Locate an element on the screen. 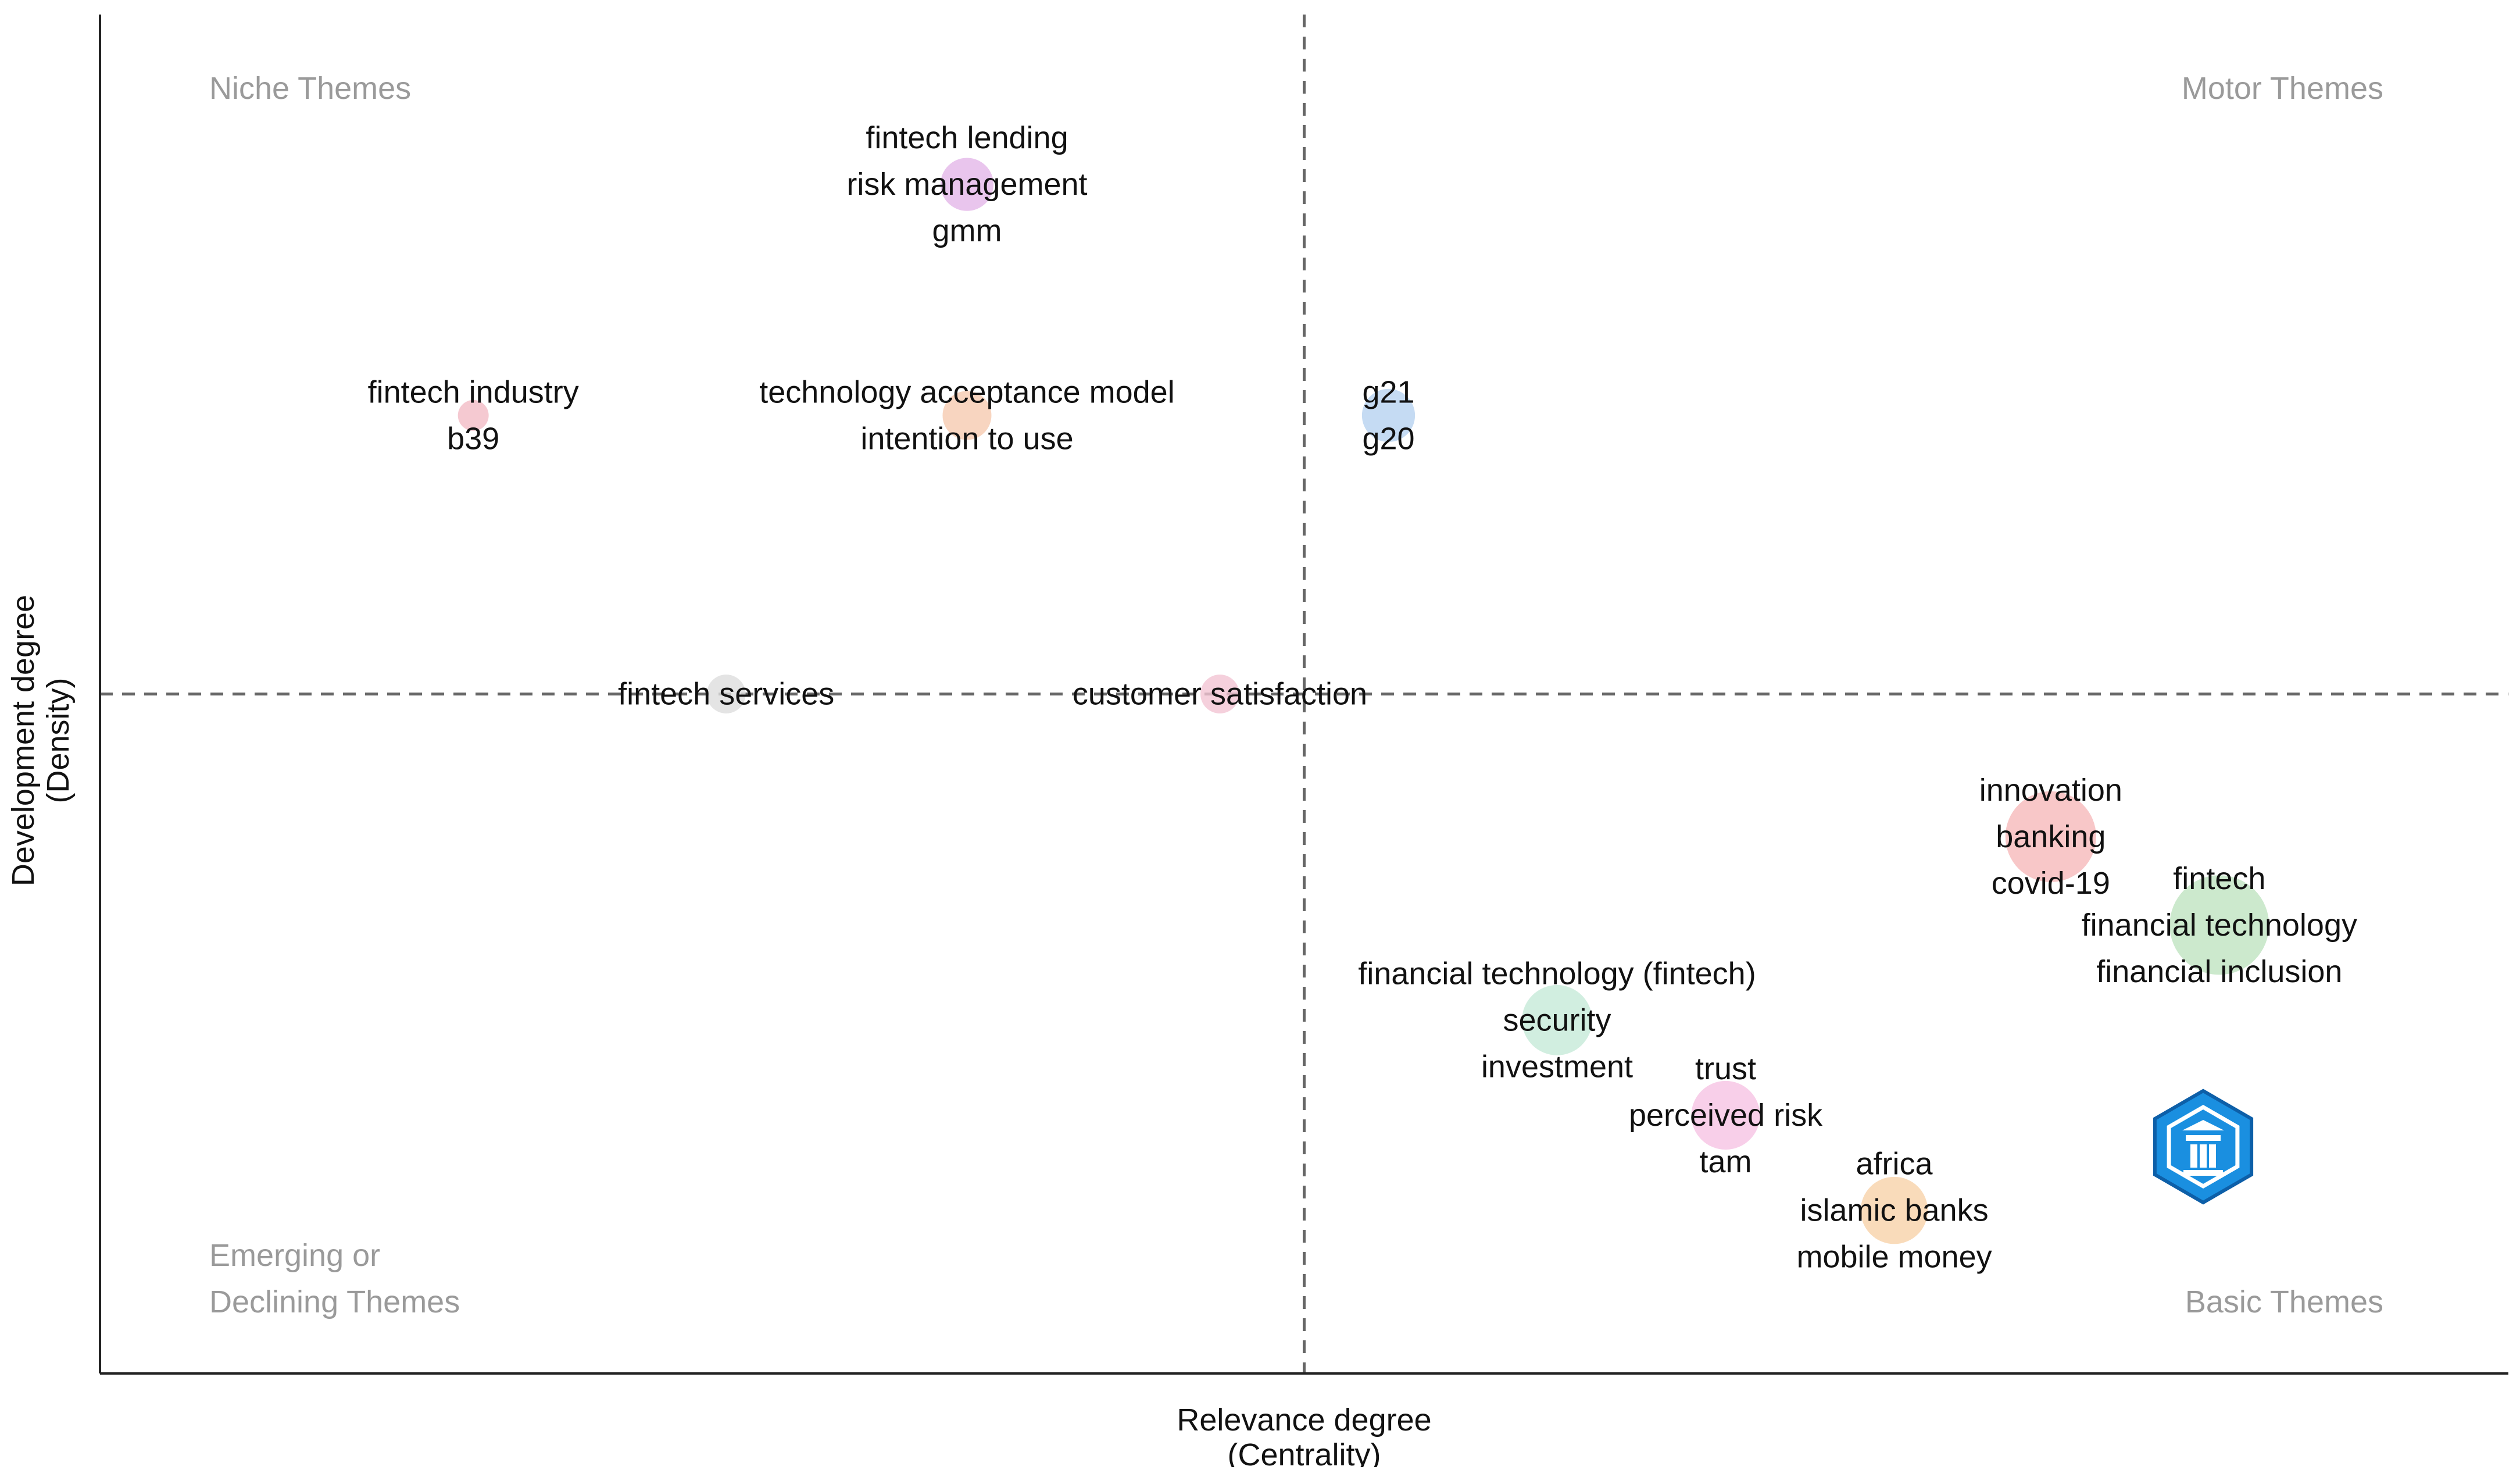 The height and width of the screenshot is (1470, 2520). cluster-label-customer-satisfaction: customer satisfaction is located at coordinates (1220, 694).